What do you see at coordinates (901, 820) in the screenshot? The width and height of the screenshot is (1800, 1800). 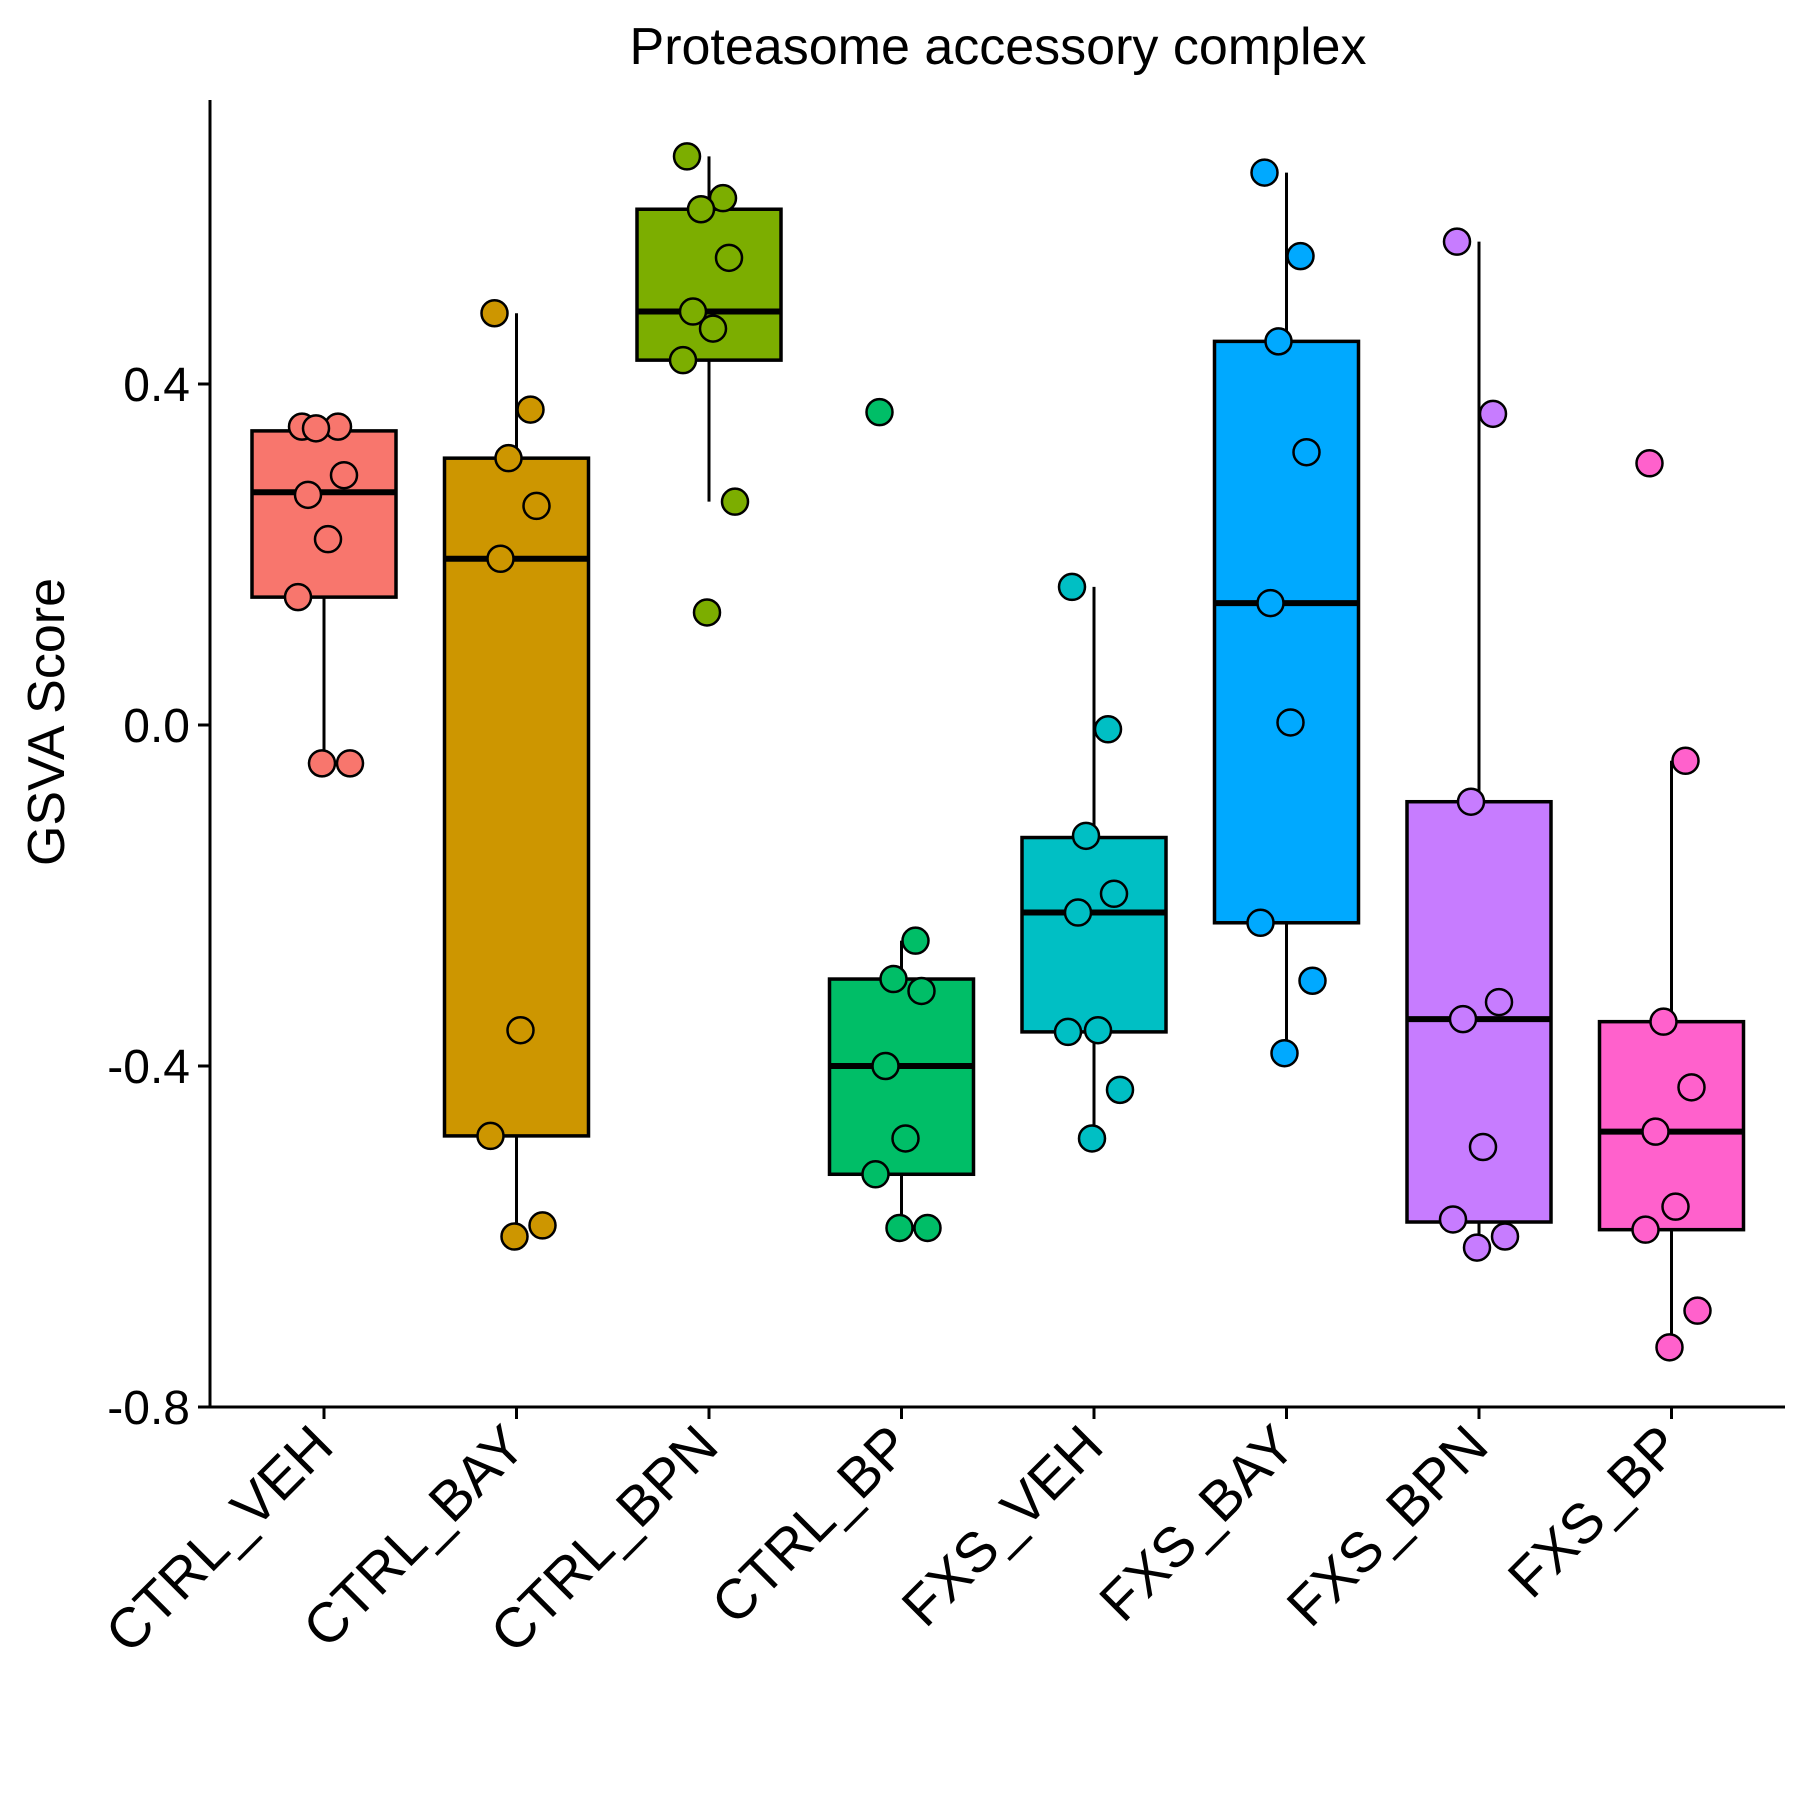 I see `box-group-ctrl-bp` at bounding box center [901, 820].